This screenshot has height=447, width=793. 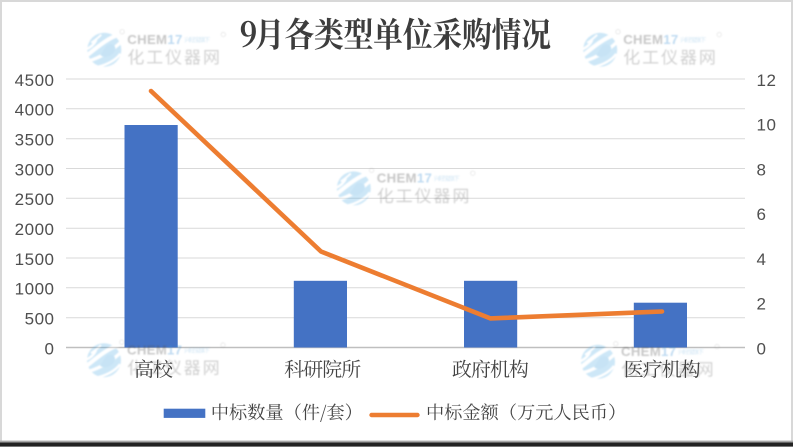 I want to click on svg-text: 1500, so click(x=35, y=259).